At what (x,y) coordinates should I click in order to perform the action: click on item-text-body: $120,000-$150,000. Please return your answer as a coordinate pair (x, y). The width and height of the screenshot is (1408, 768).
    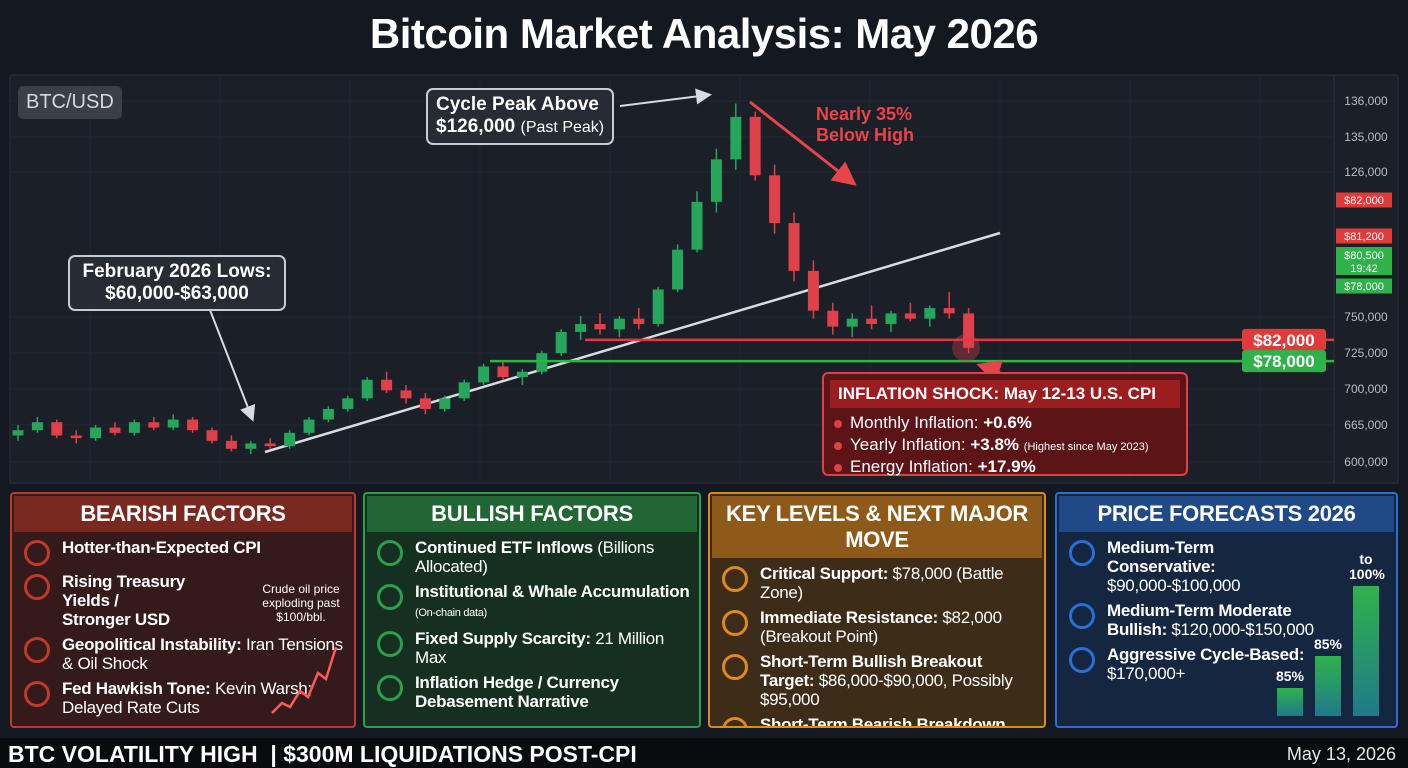
    Looking at the image, I should click on (1242, 629).